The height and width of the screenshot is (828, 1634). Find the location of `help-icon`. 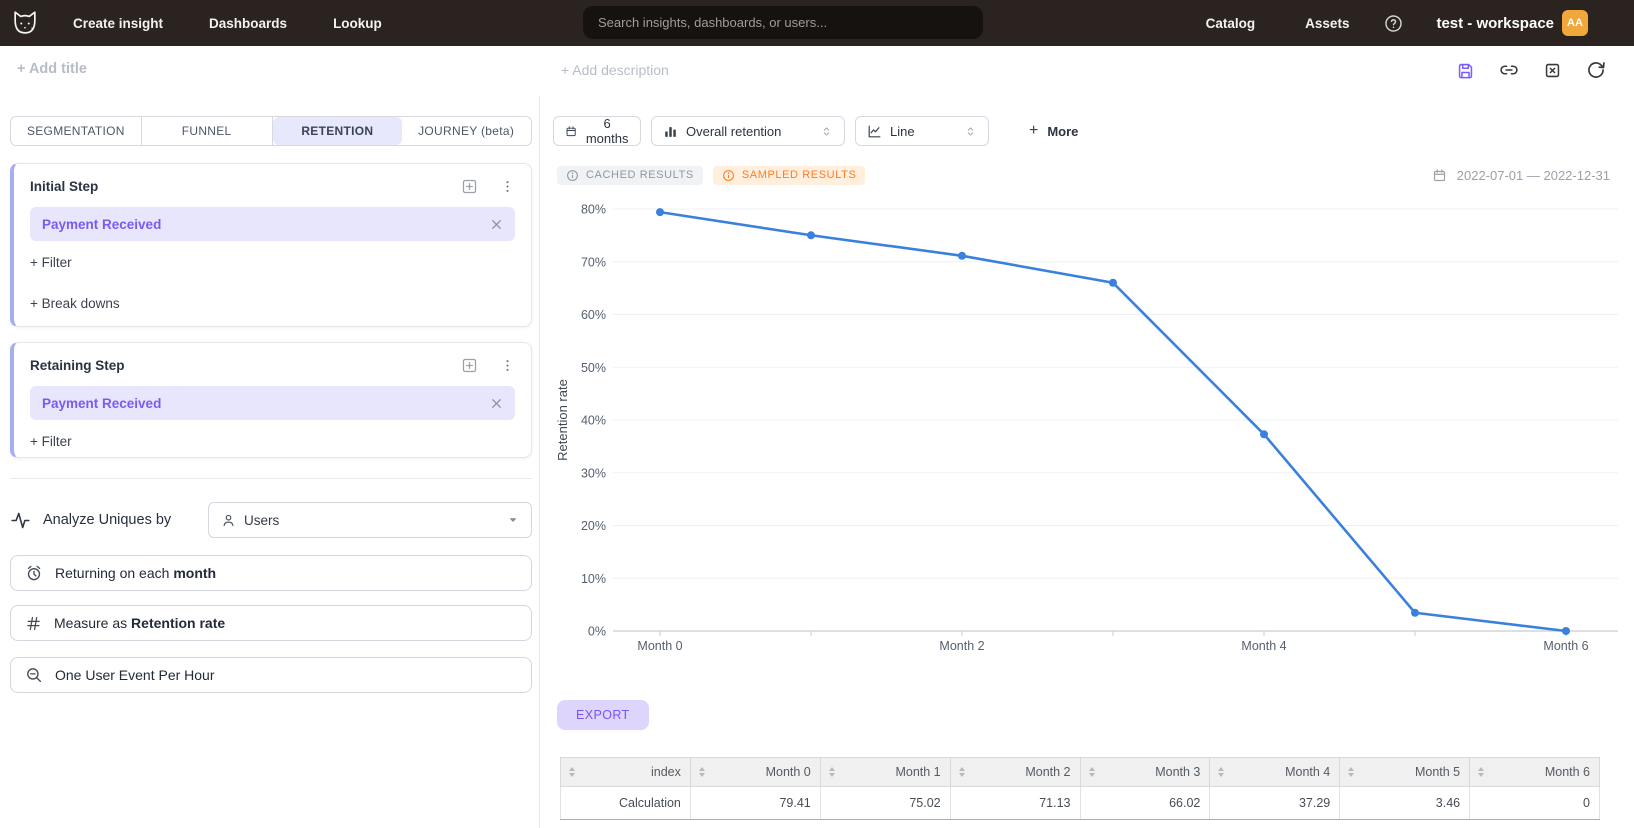

help-icon is located at coordinates (1393, 23).